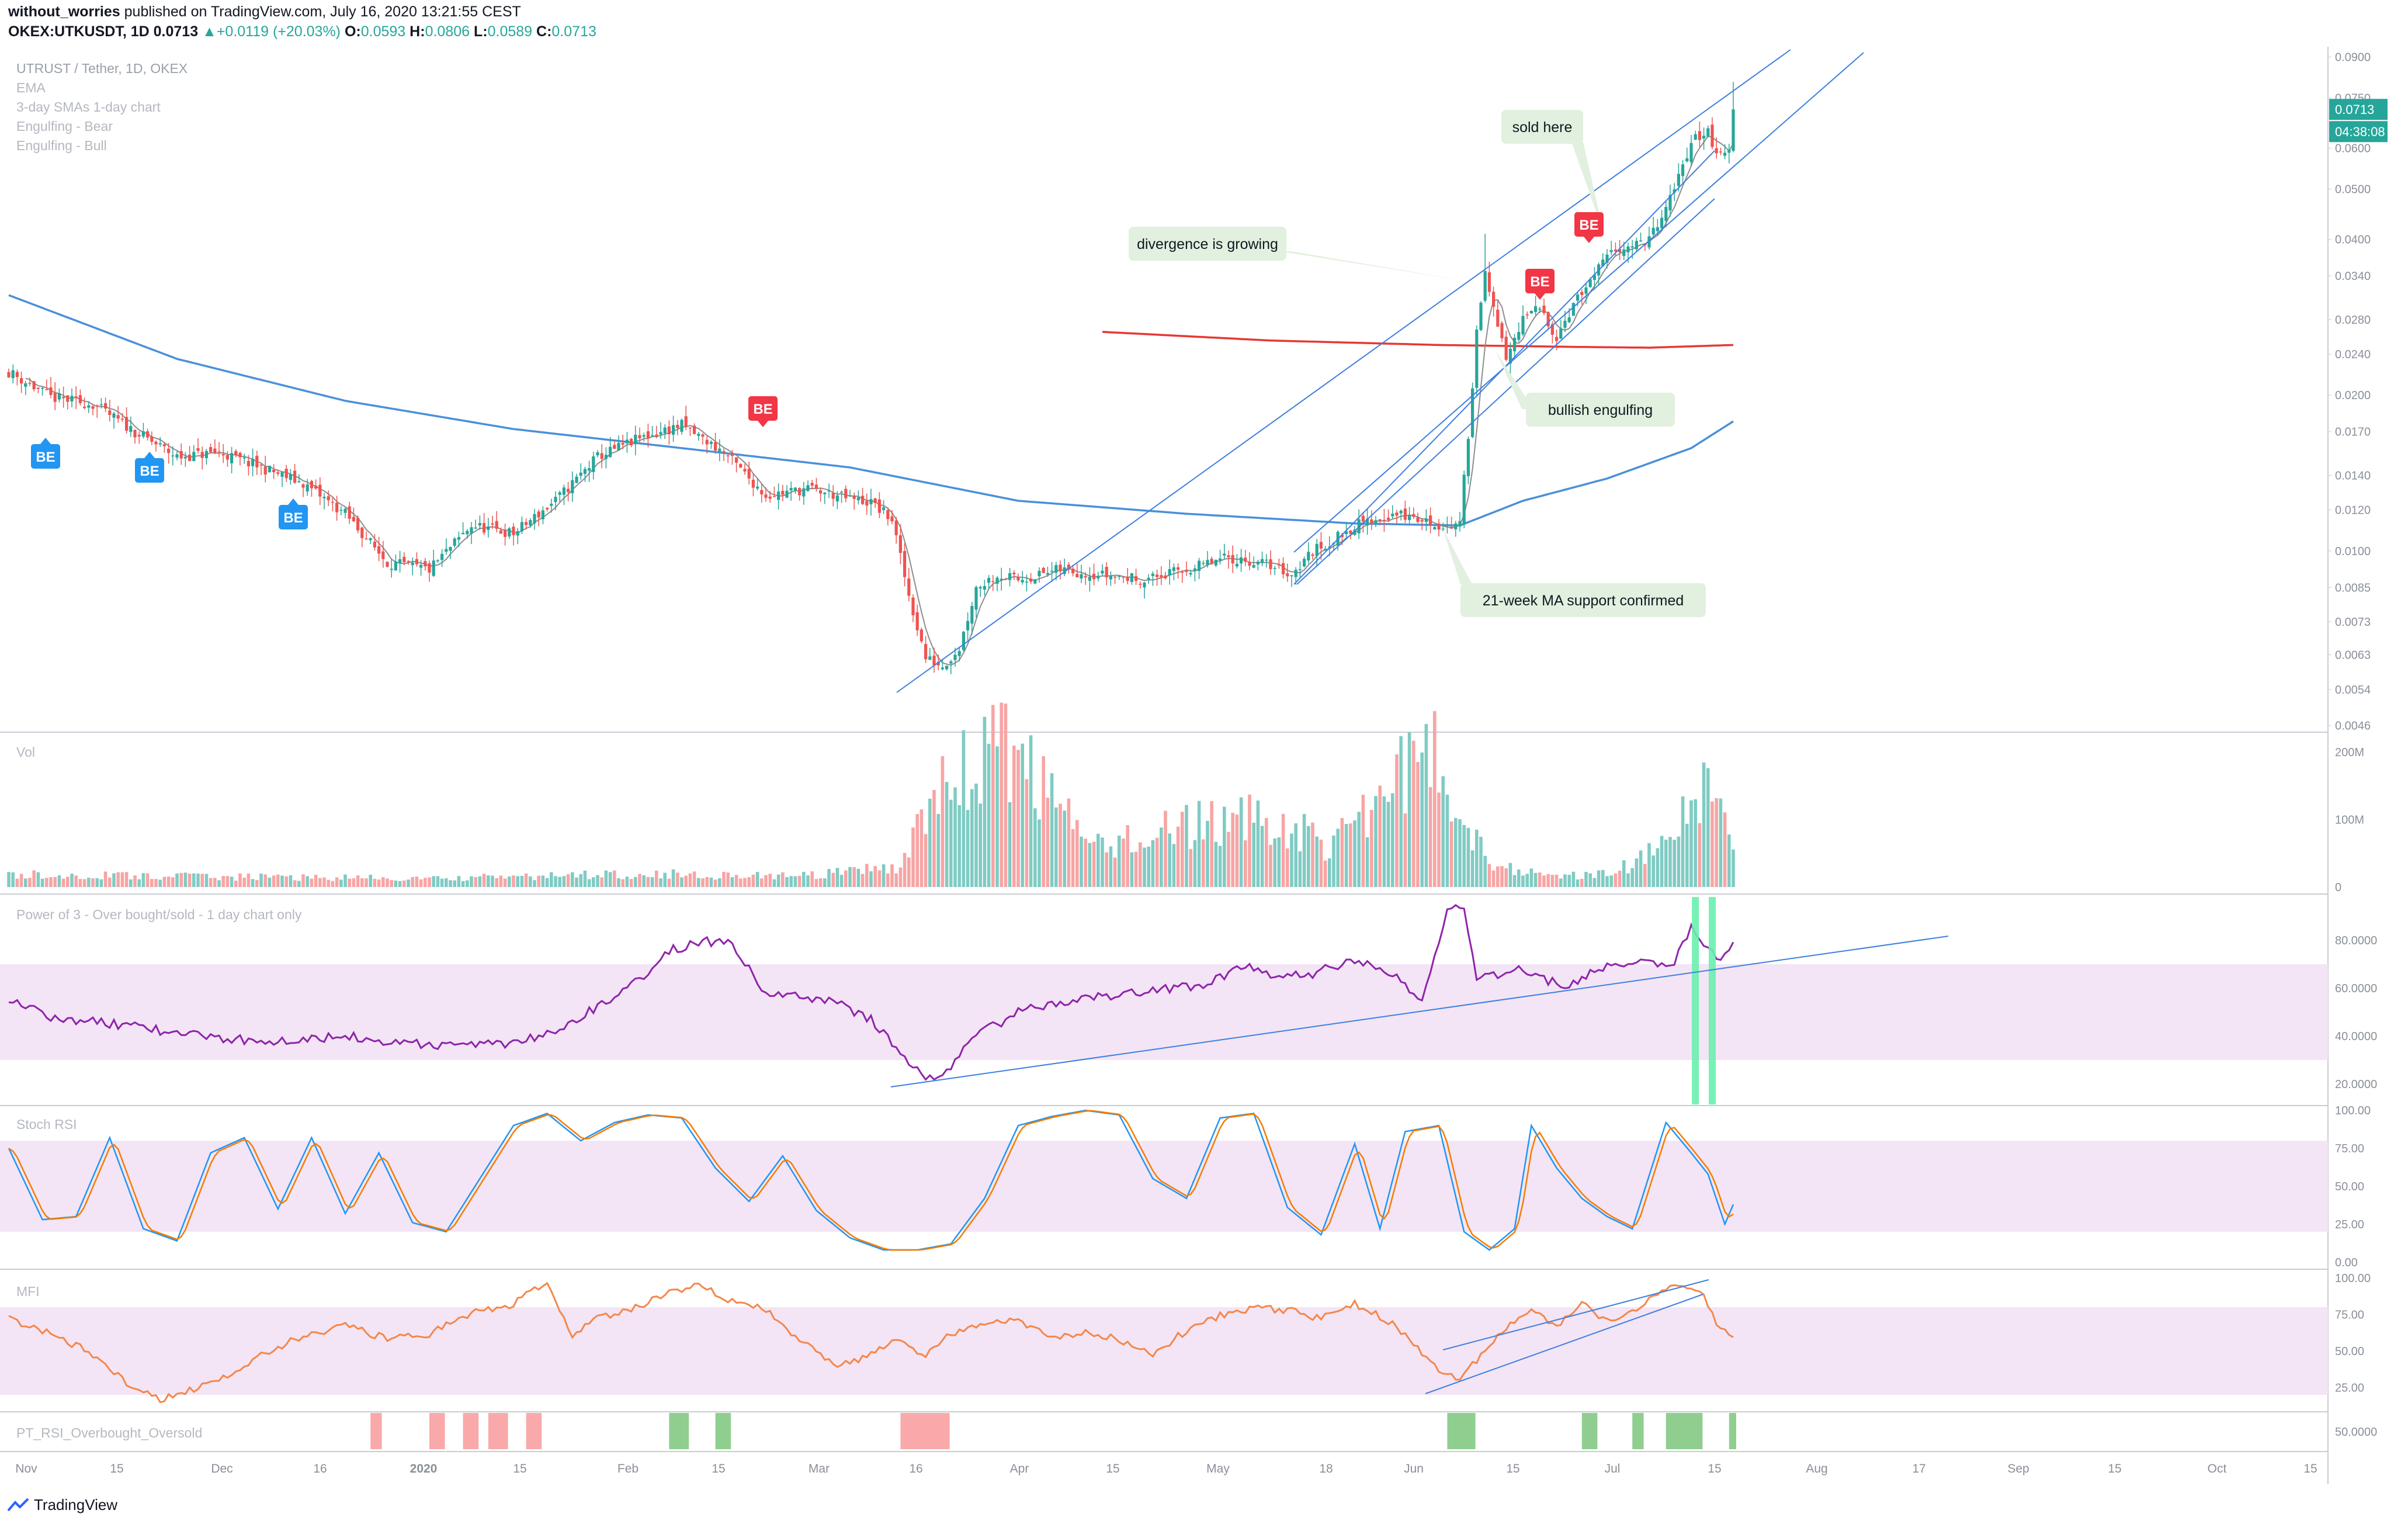 The width and height of the screenshot is (2408, 1524). What do you see at coordinates (2353, 551) in the screenshot?
I see `price-tick: 0.0100` at bounding box center [2353, 551].